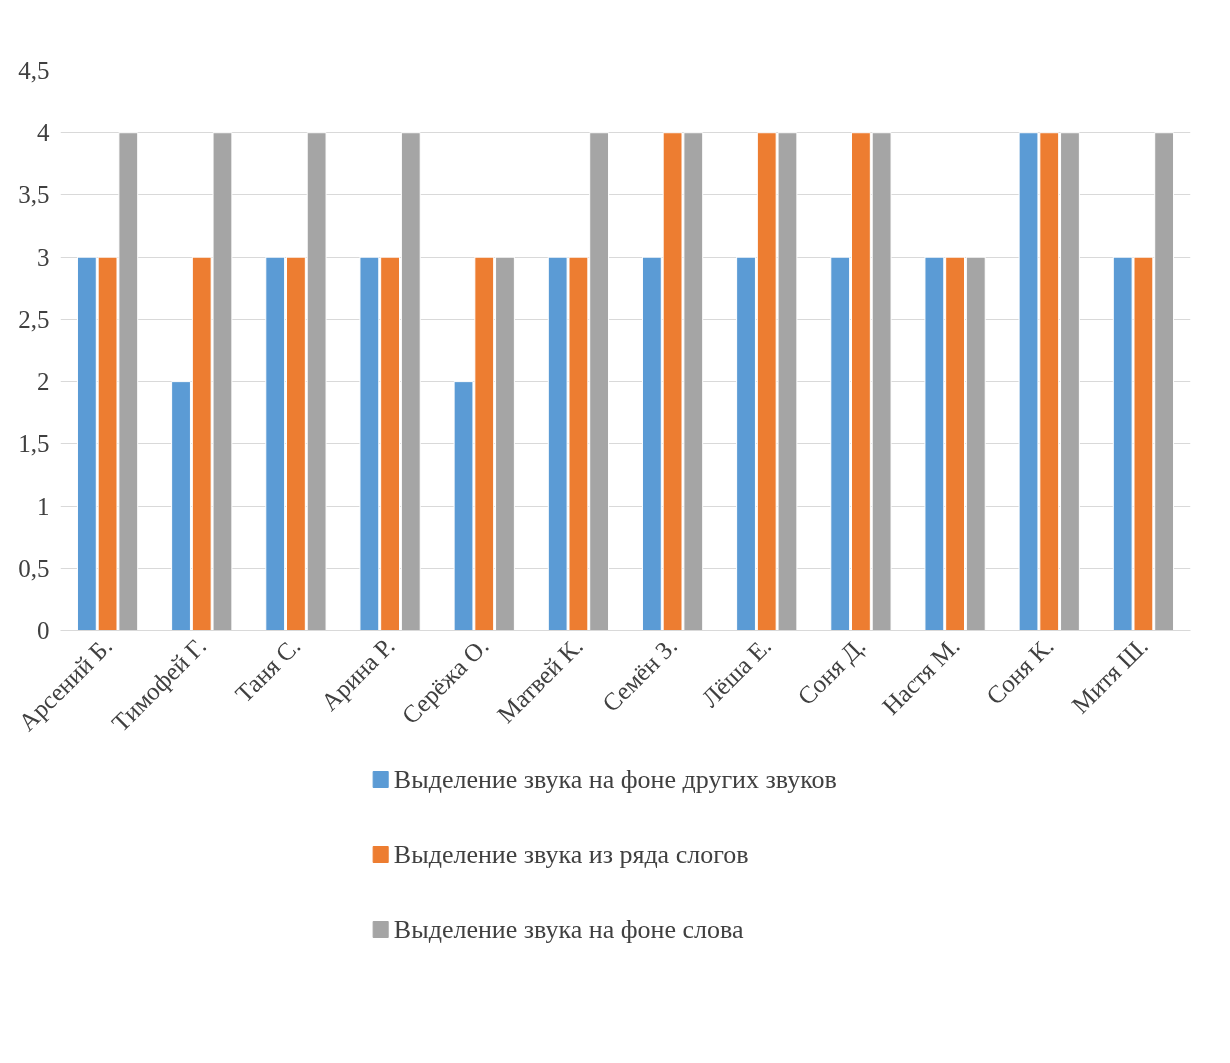  What do you see at coordinates (34, 568) in the screenshot?
I see `y-tick-label: 0,5` at bounding box center [34, 568].